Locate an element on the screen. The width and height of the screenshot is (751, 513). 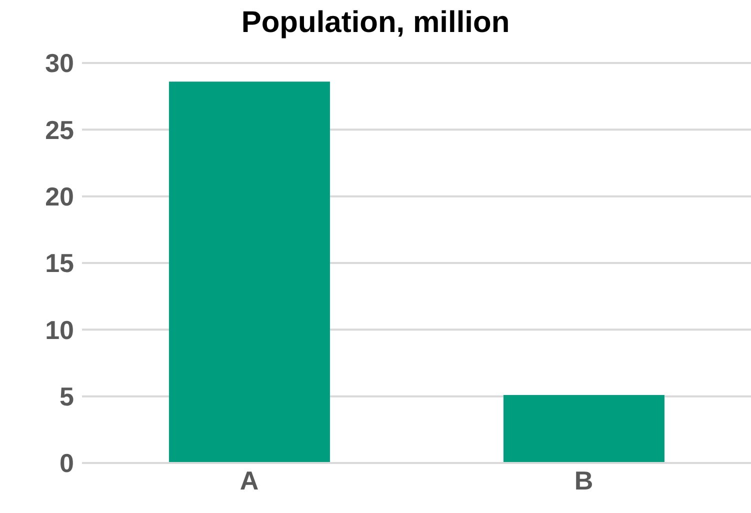
y-tick-label: 15 is located at coordinates (59, 263).